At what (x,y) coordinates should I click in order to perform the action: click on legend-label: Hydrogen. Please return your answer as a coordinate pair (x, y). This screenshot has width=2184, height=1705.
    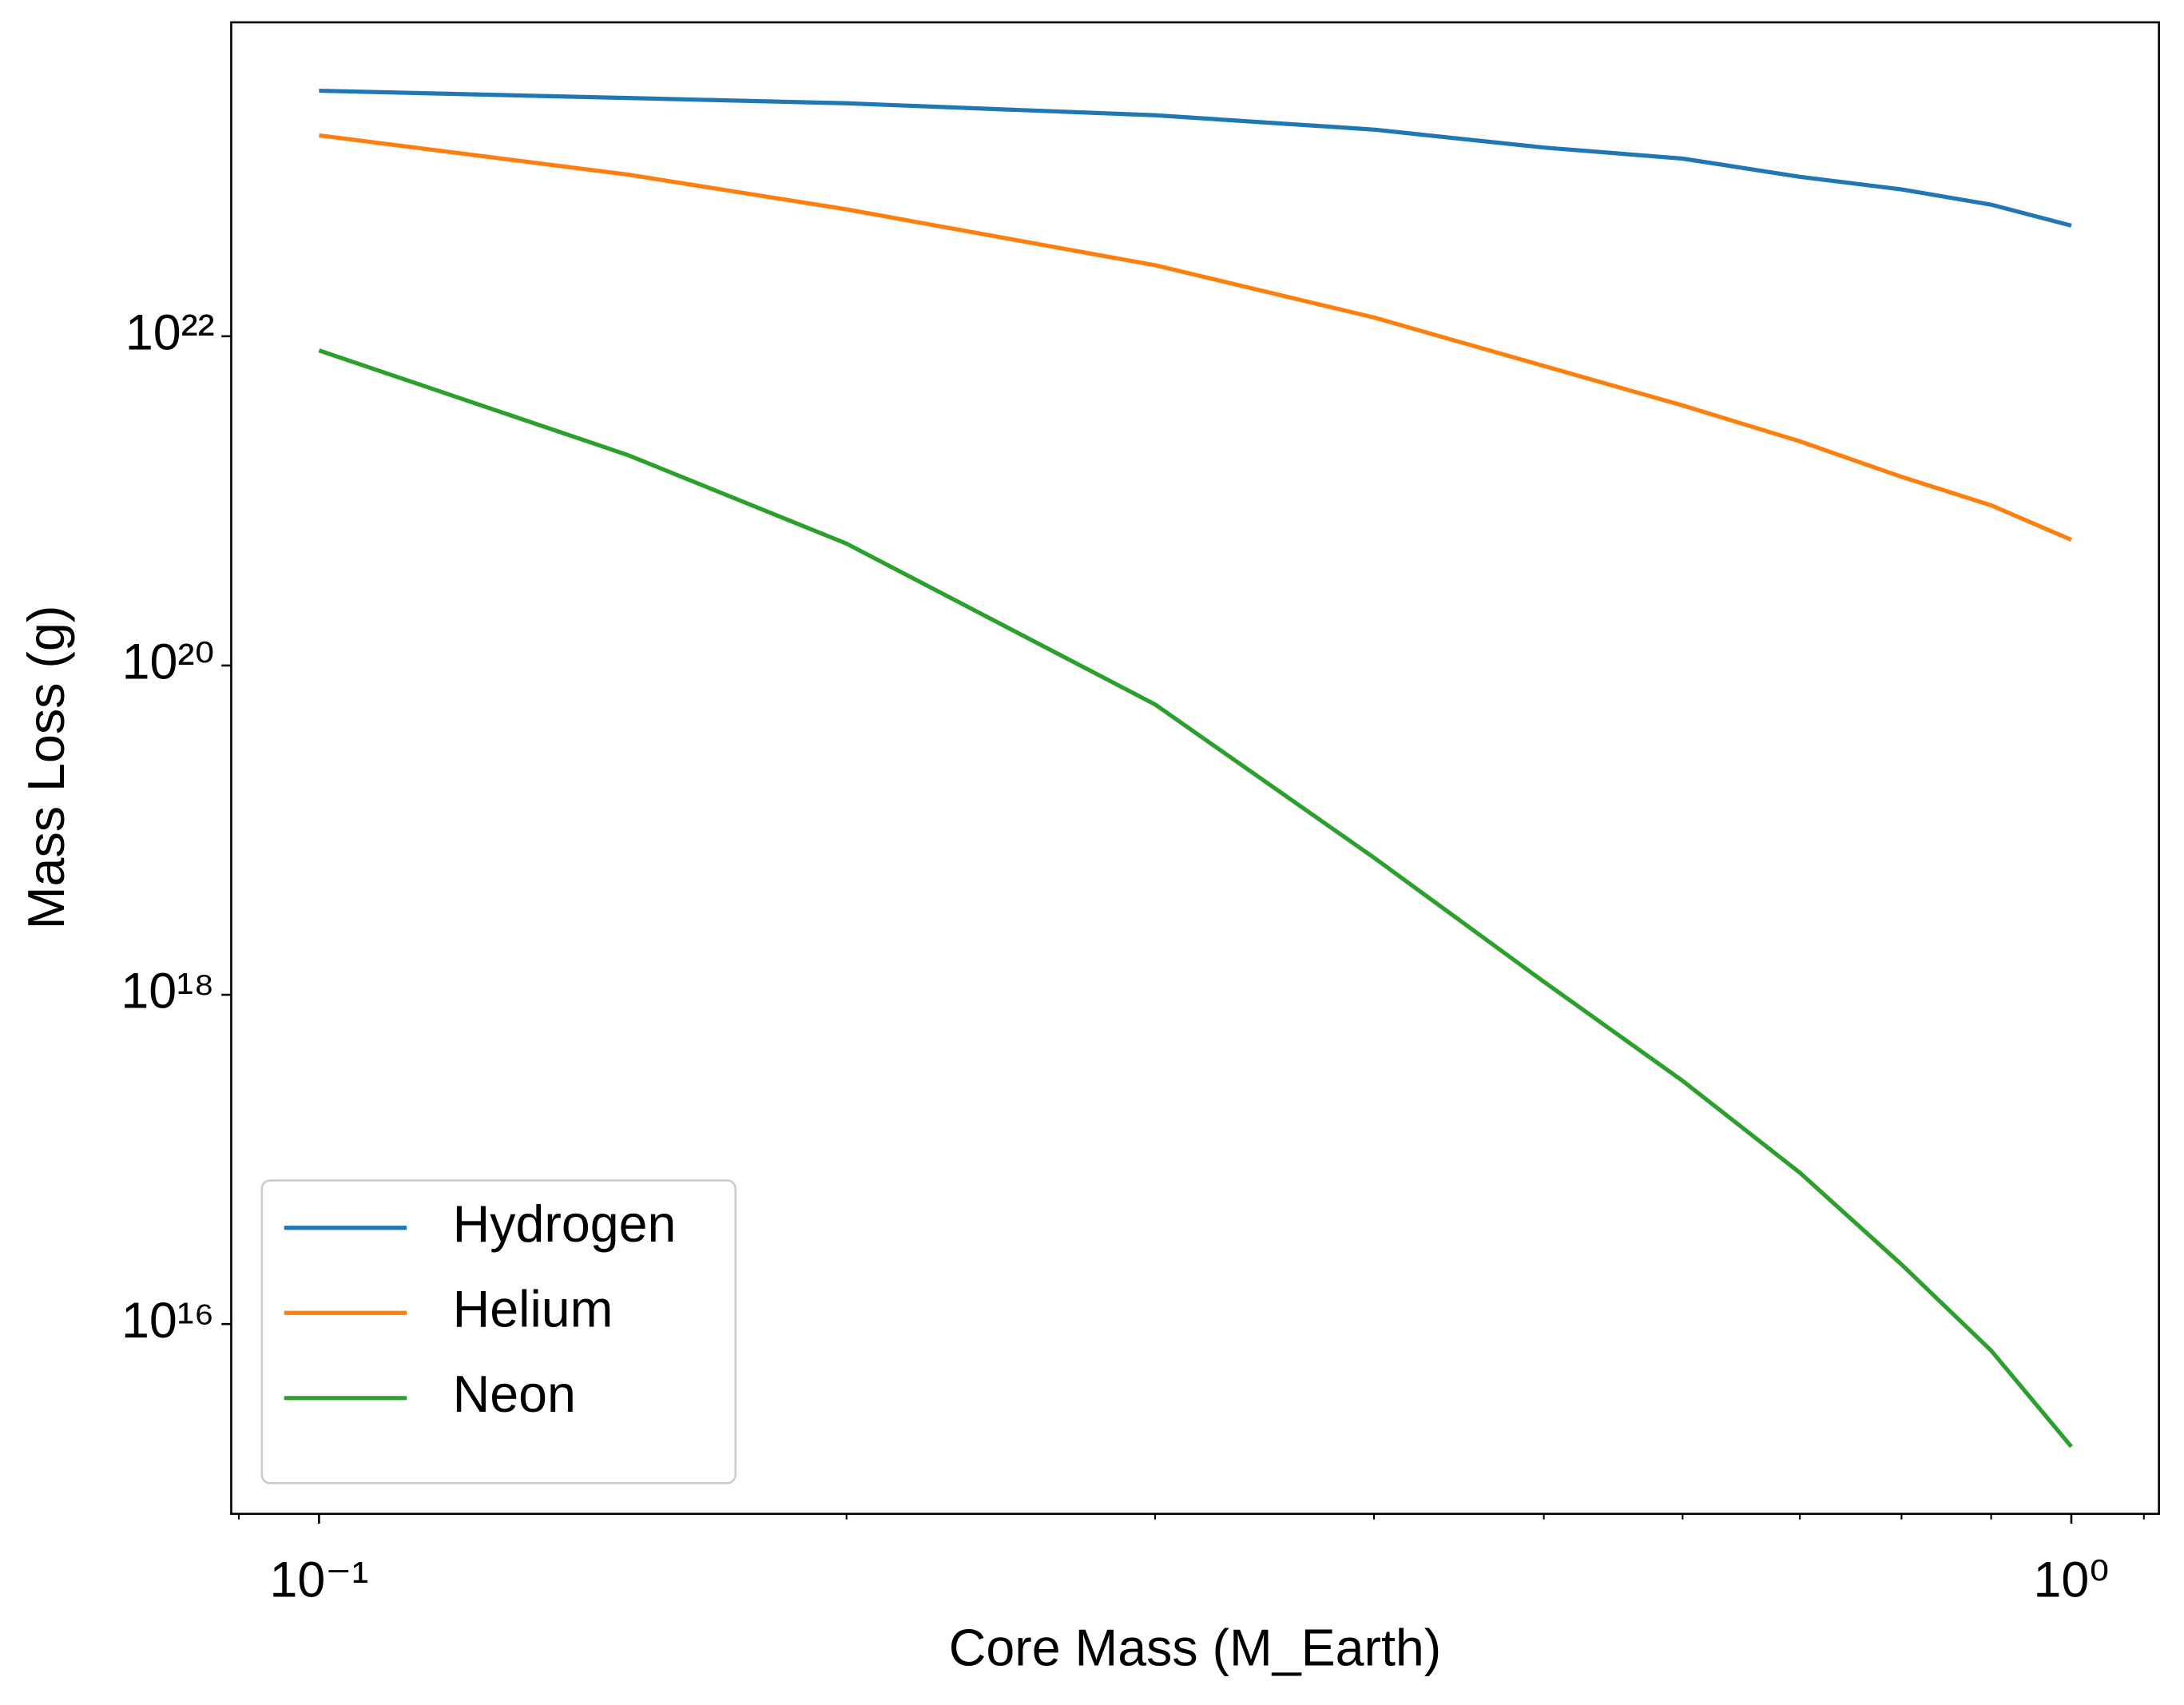
    Looking at the image, I should click on (565, 1224).